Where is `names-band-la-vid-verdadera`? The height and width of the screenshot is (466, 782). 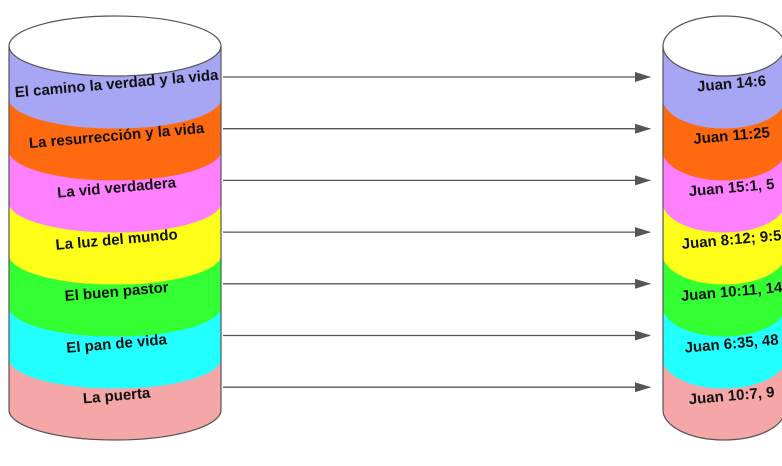
names-band-la-vid-verdadera is located at coordinates (115, 191).